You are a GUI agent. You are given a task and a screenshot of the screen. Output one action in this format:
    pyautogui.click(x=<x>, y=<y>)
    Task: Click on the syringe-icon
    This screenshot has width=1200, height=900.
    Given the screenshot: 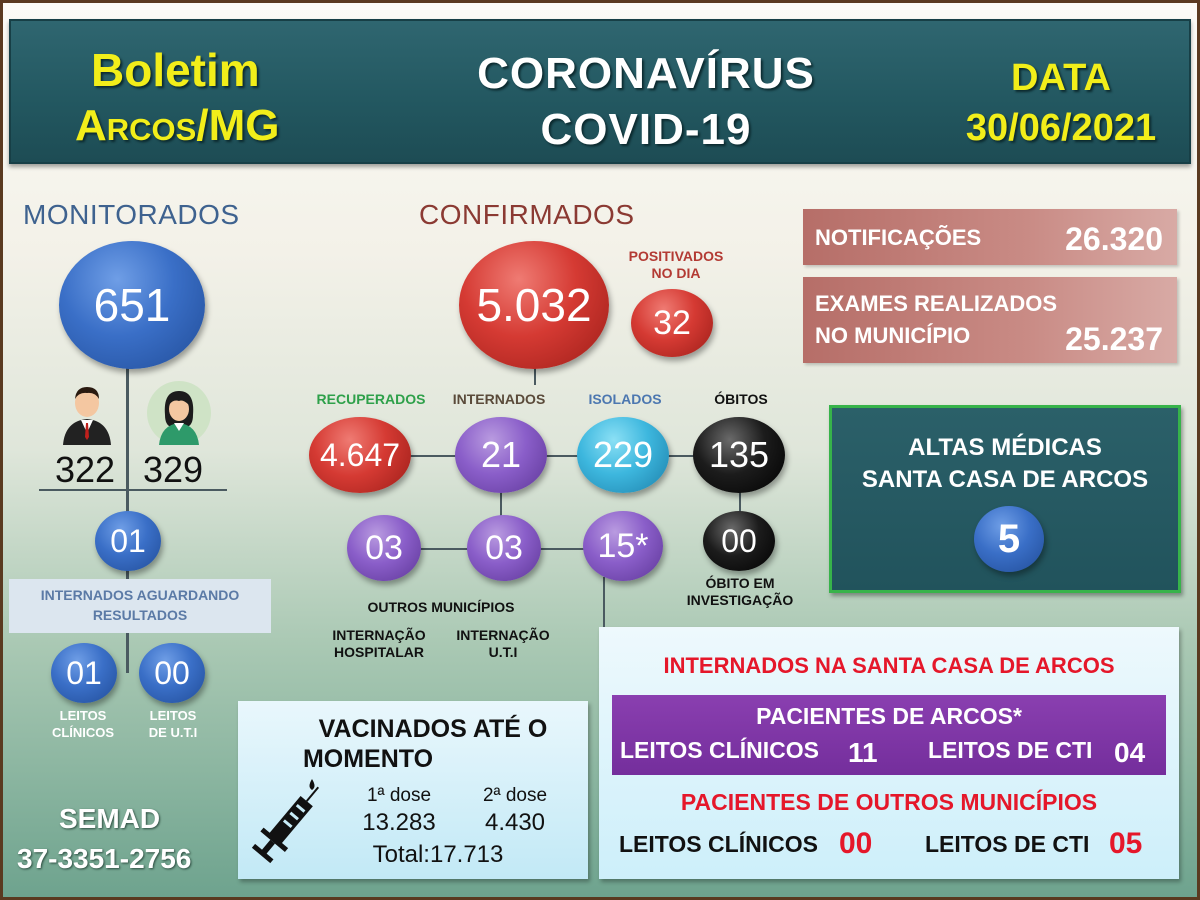 What is the action you would take?
    pyautogui.click(x=290, y=821)
    